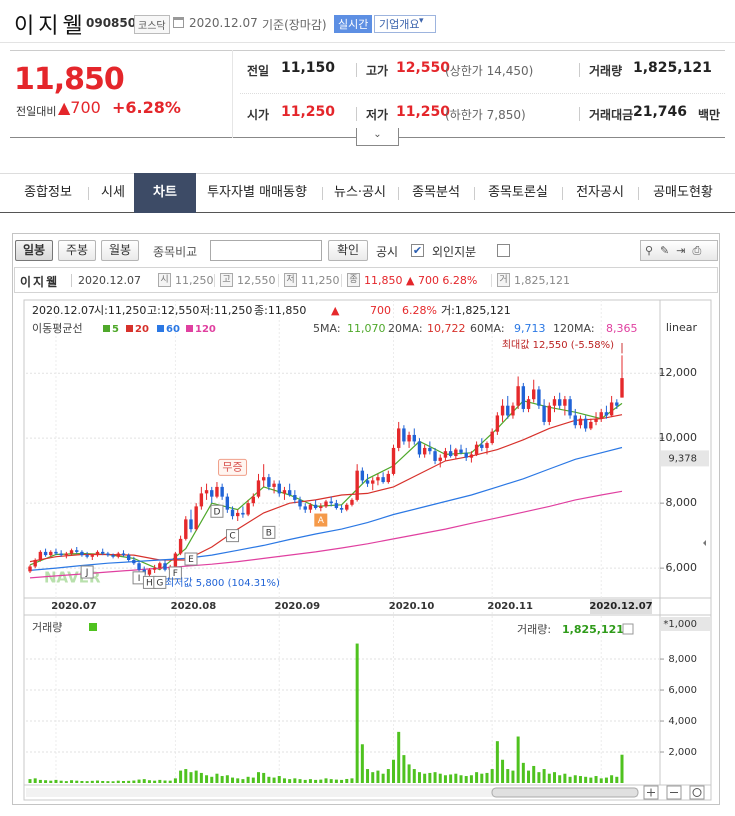 This screenshot has width=735, height=816. I want to click on y-tick-label: 10,000, so click(678, 437).